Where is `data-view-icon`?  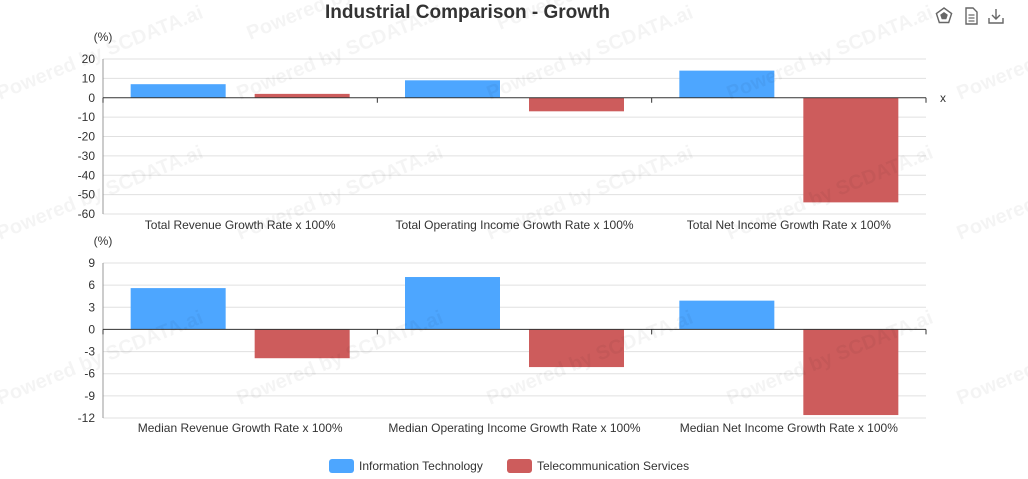
data-view-icon is located at coordinates (971, 16).